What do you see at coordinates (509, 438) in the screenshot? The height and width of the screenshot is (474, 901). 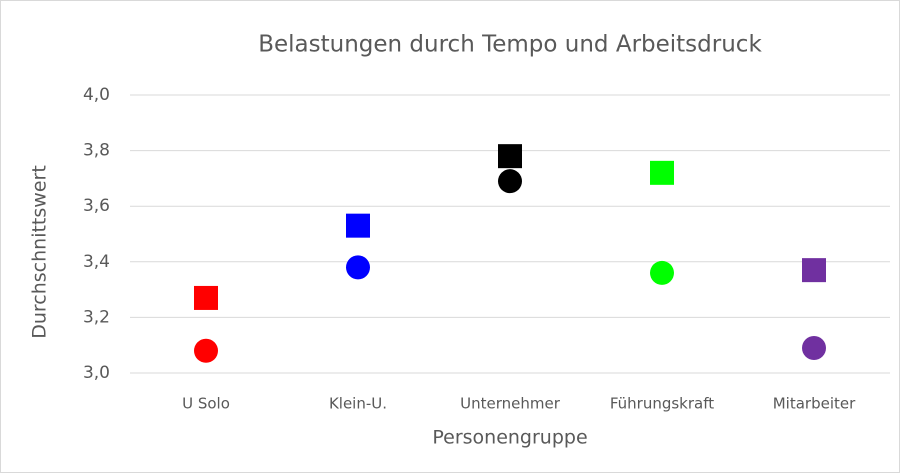 I see `x-axis-title: Personengruppe` at bounding box center [509, 438].